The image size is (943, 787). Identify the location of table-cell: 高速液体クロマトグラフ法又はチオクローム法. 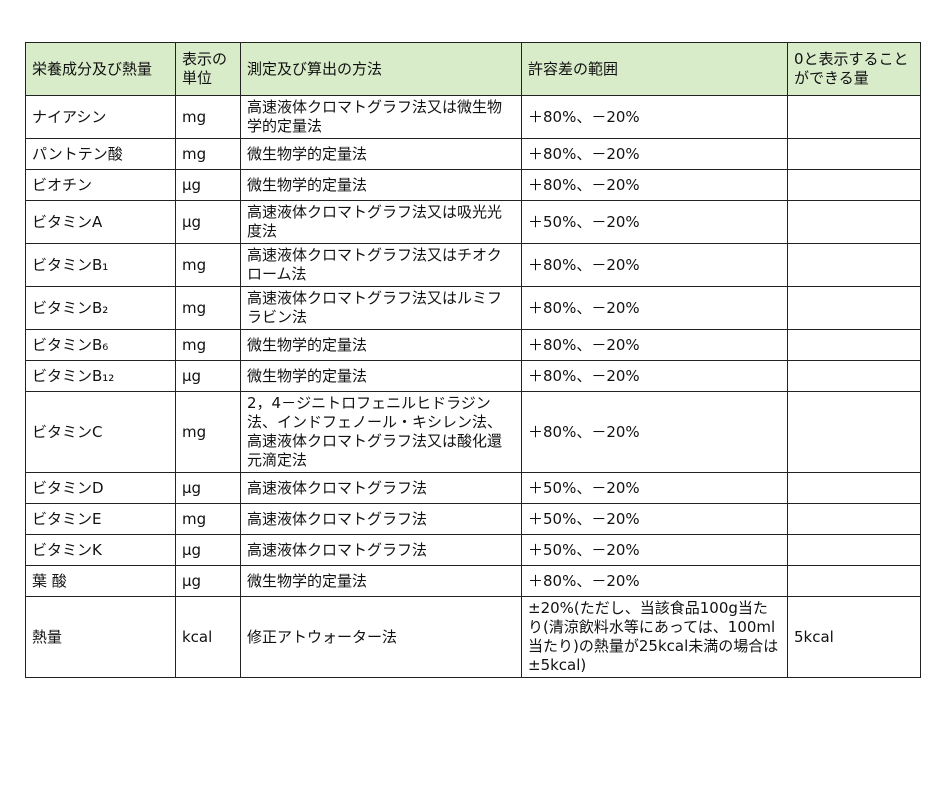
(381, 265).